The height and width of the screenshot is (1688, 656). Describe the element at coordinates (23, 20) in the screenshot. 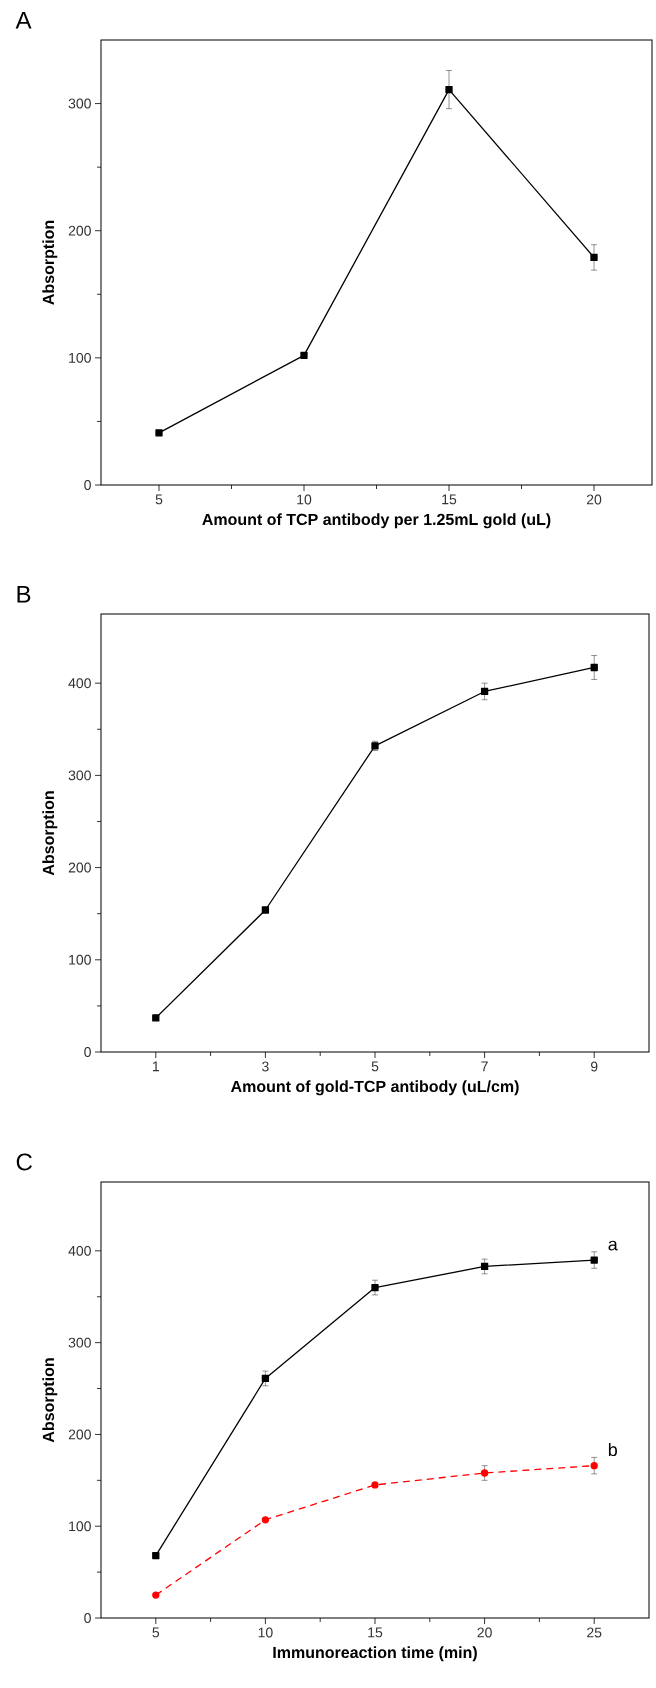

I see `chart-title: A` at that location.